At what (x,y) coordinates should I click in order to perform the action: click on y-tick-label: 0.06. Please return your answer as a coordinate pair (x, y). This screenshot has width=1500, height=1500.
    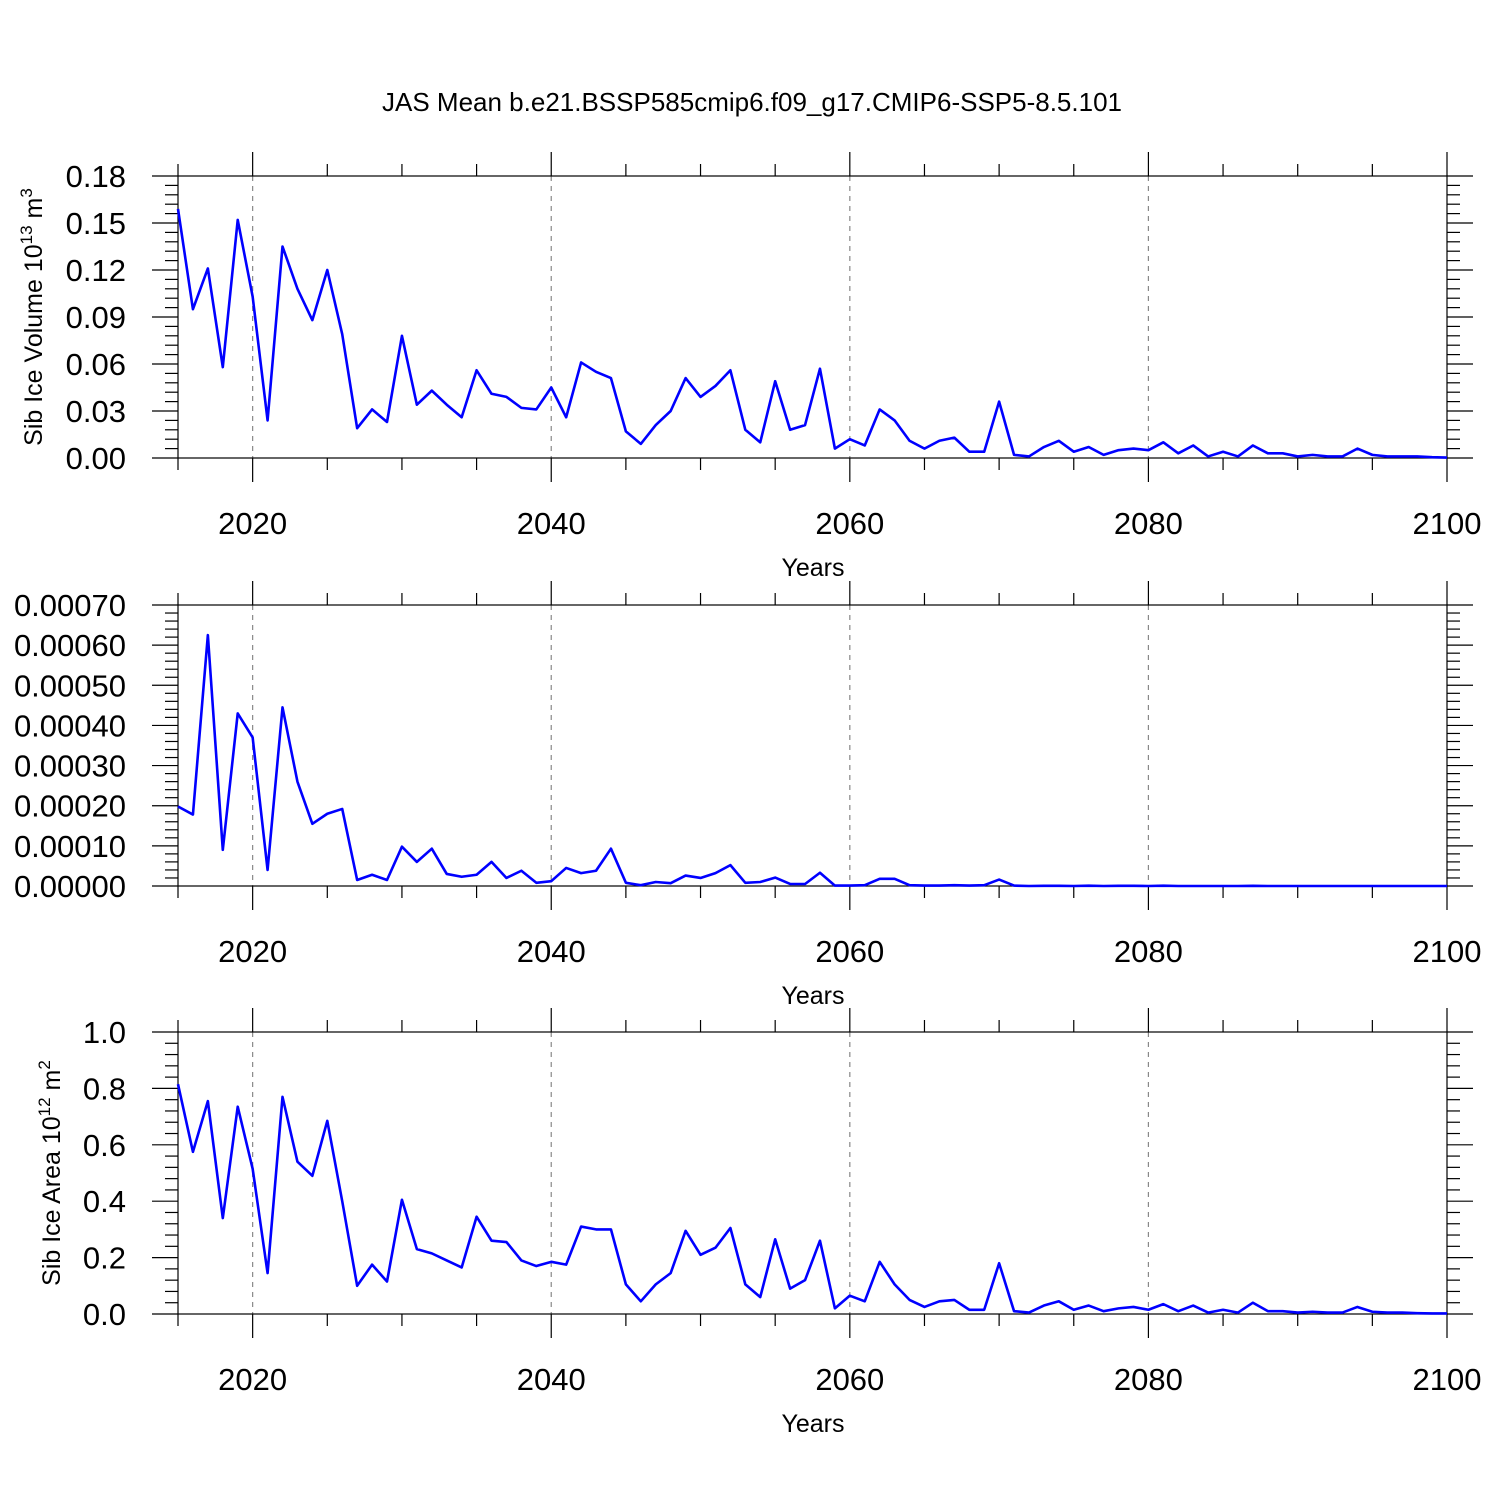
    Looking at the image, I should click on (96, 364).